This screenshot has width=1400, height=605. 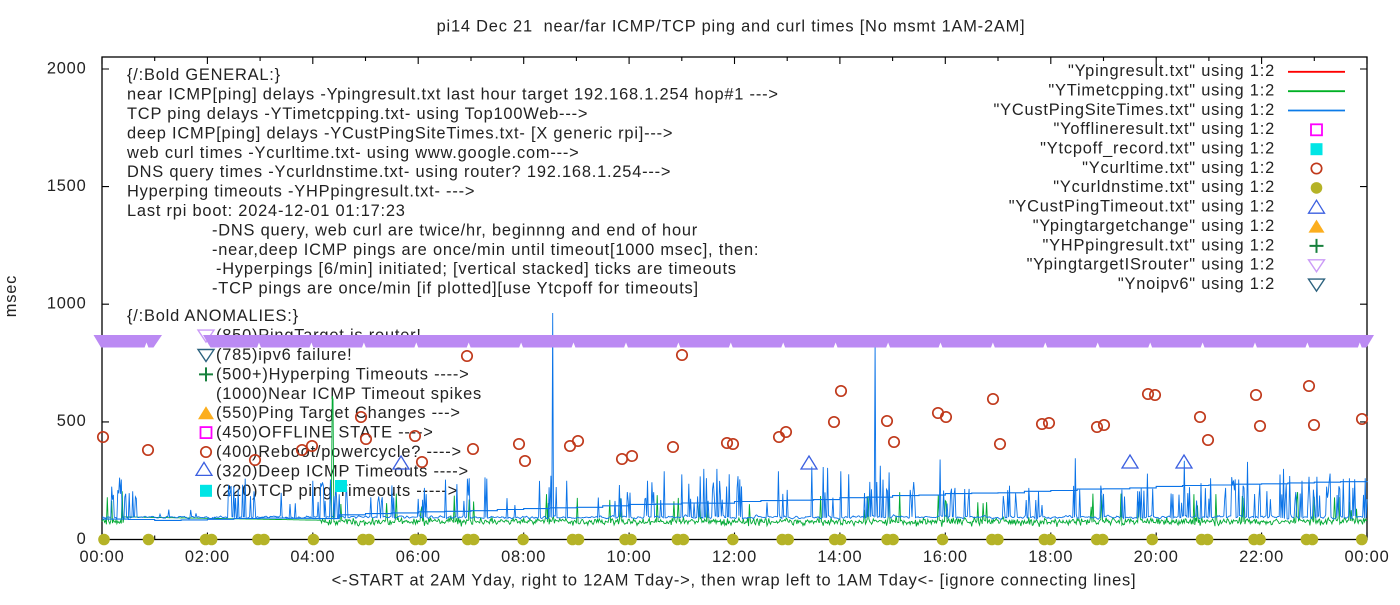 I want to click on svg-text:"YCustPingTimeout.txt" using 1: "YCustPingTimeout.txt" using 1:2, so click(x=1142, y=207).